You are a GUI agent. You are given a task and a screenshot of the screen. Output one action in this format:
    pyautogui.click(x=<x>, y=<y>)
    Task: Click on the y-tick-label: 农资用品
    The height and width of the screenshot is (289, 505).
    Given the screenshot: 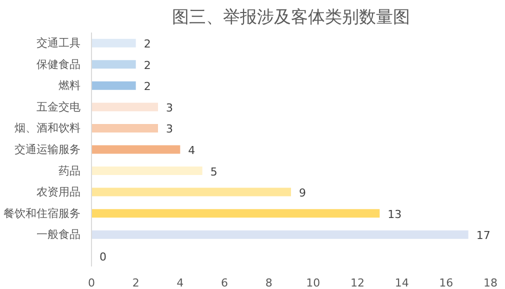 What is the action you would take?
    pyautogui.click(x=58, y=192)
    